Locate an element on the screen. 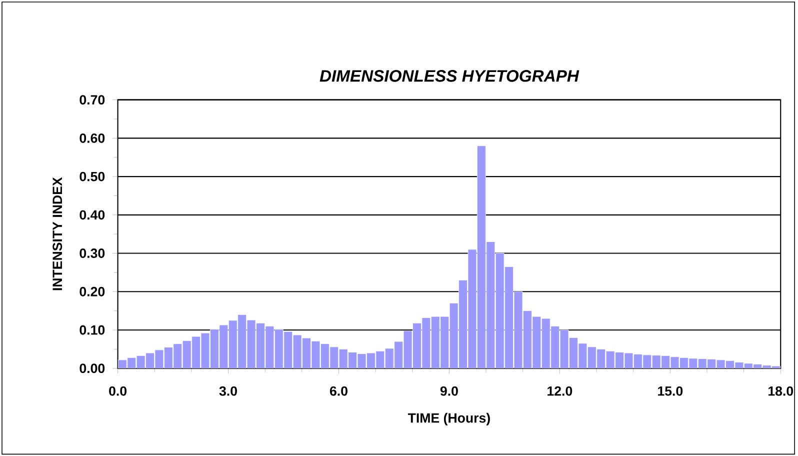 The image size is (798, 456). x-axis-title: TIME (Hours) is located at coordinates (449, 419).